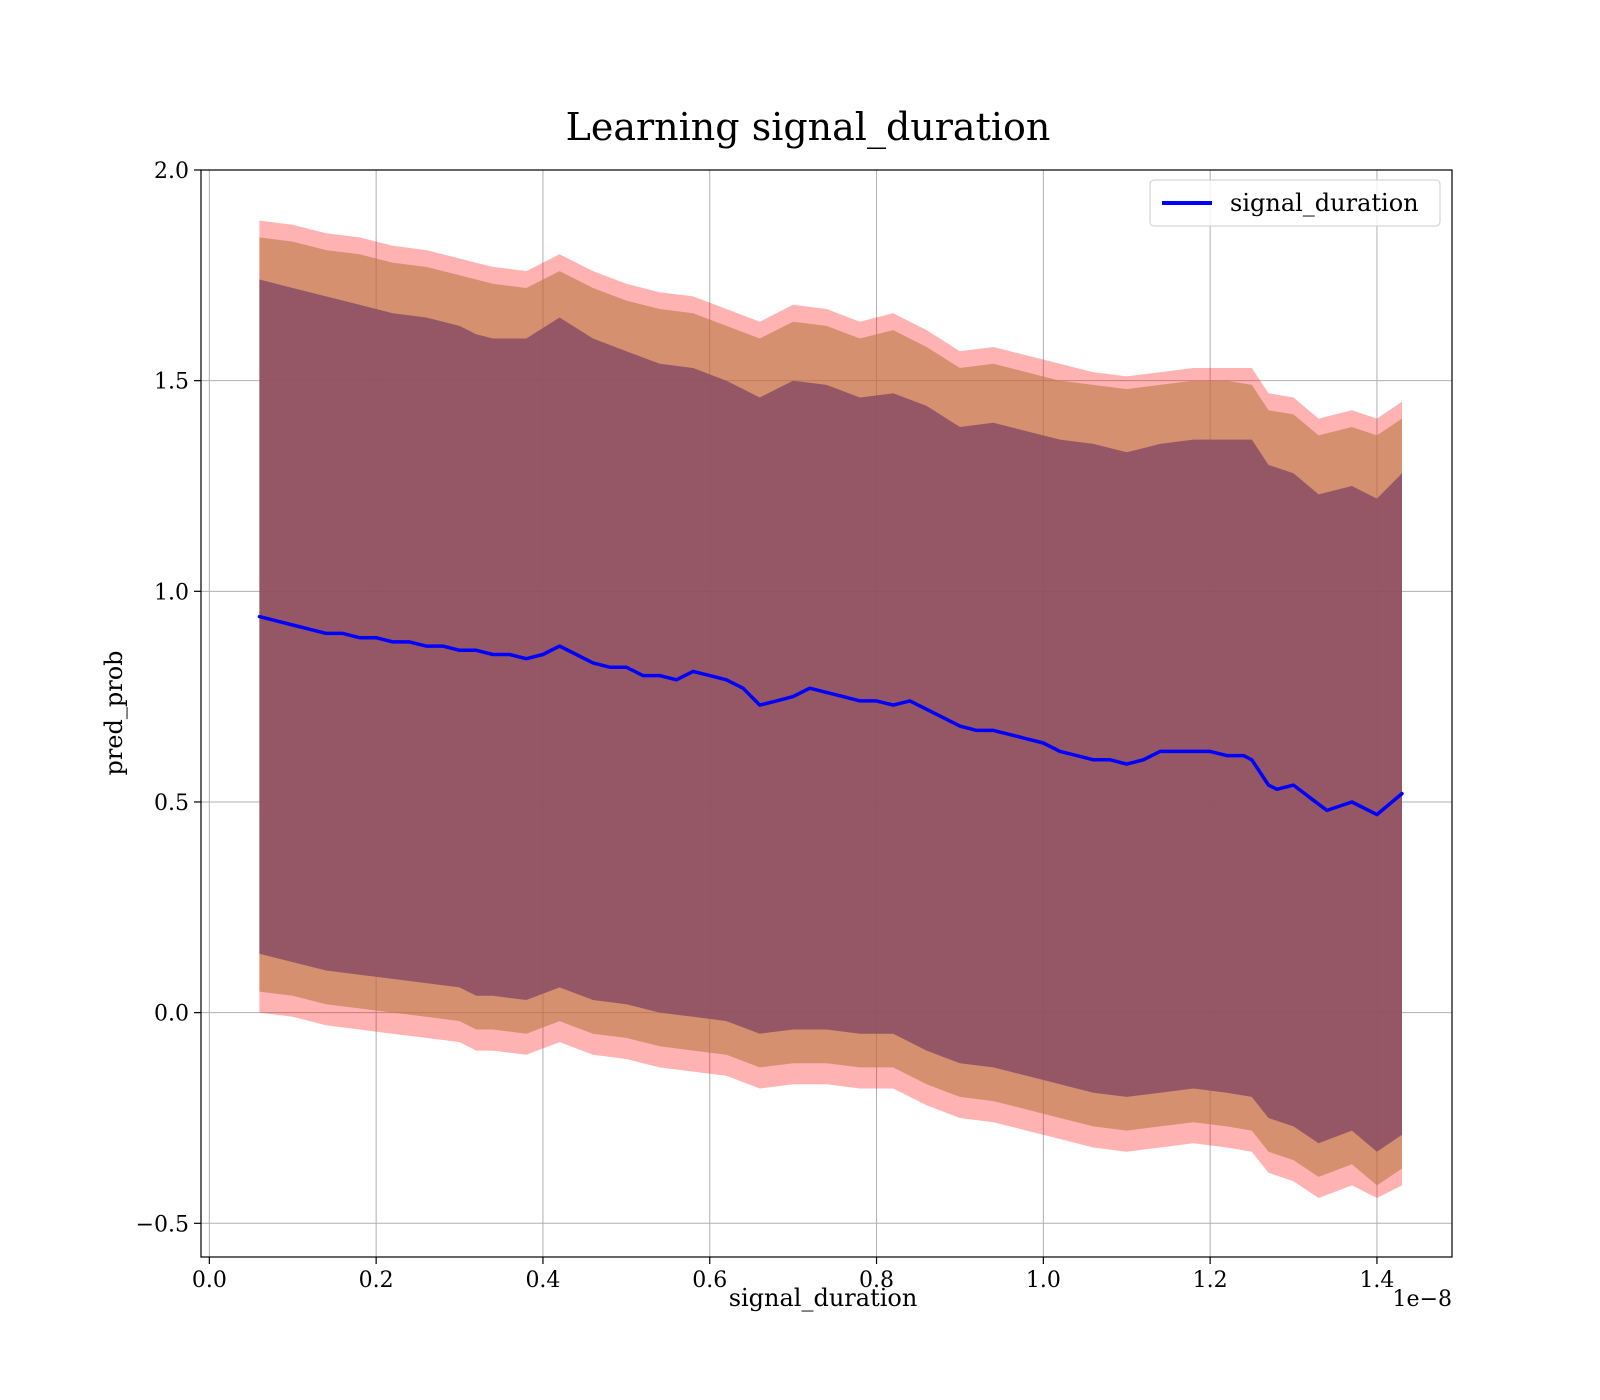 The width and height of the screenshot is (1600, 1400). Describe the element at coordinates (376, 1280) in the screenshot. I see `x-tick-label: 0.2` at that location.